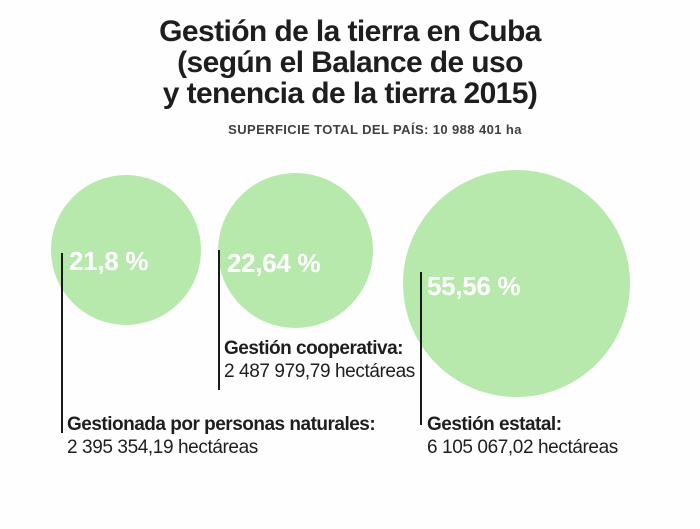  What do you see at coordinates (162, 447) in the screenshot?
I see `annotation-value: 2 395 354,19 hectáreas` at bounding box center [162, 447].